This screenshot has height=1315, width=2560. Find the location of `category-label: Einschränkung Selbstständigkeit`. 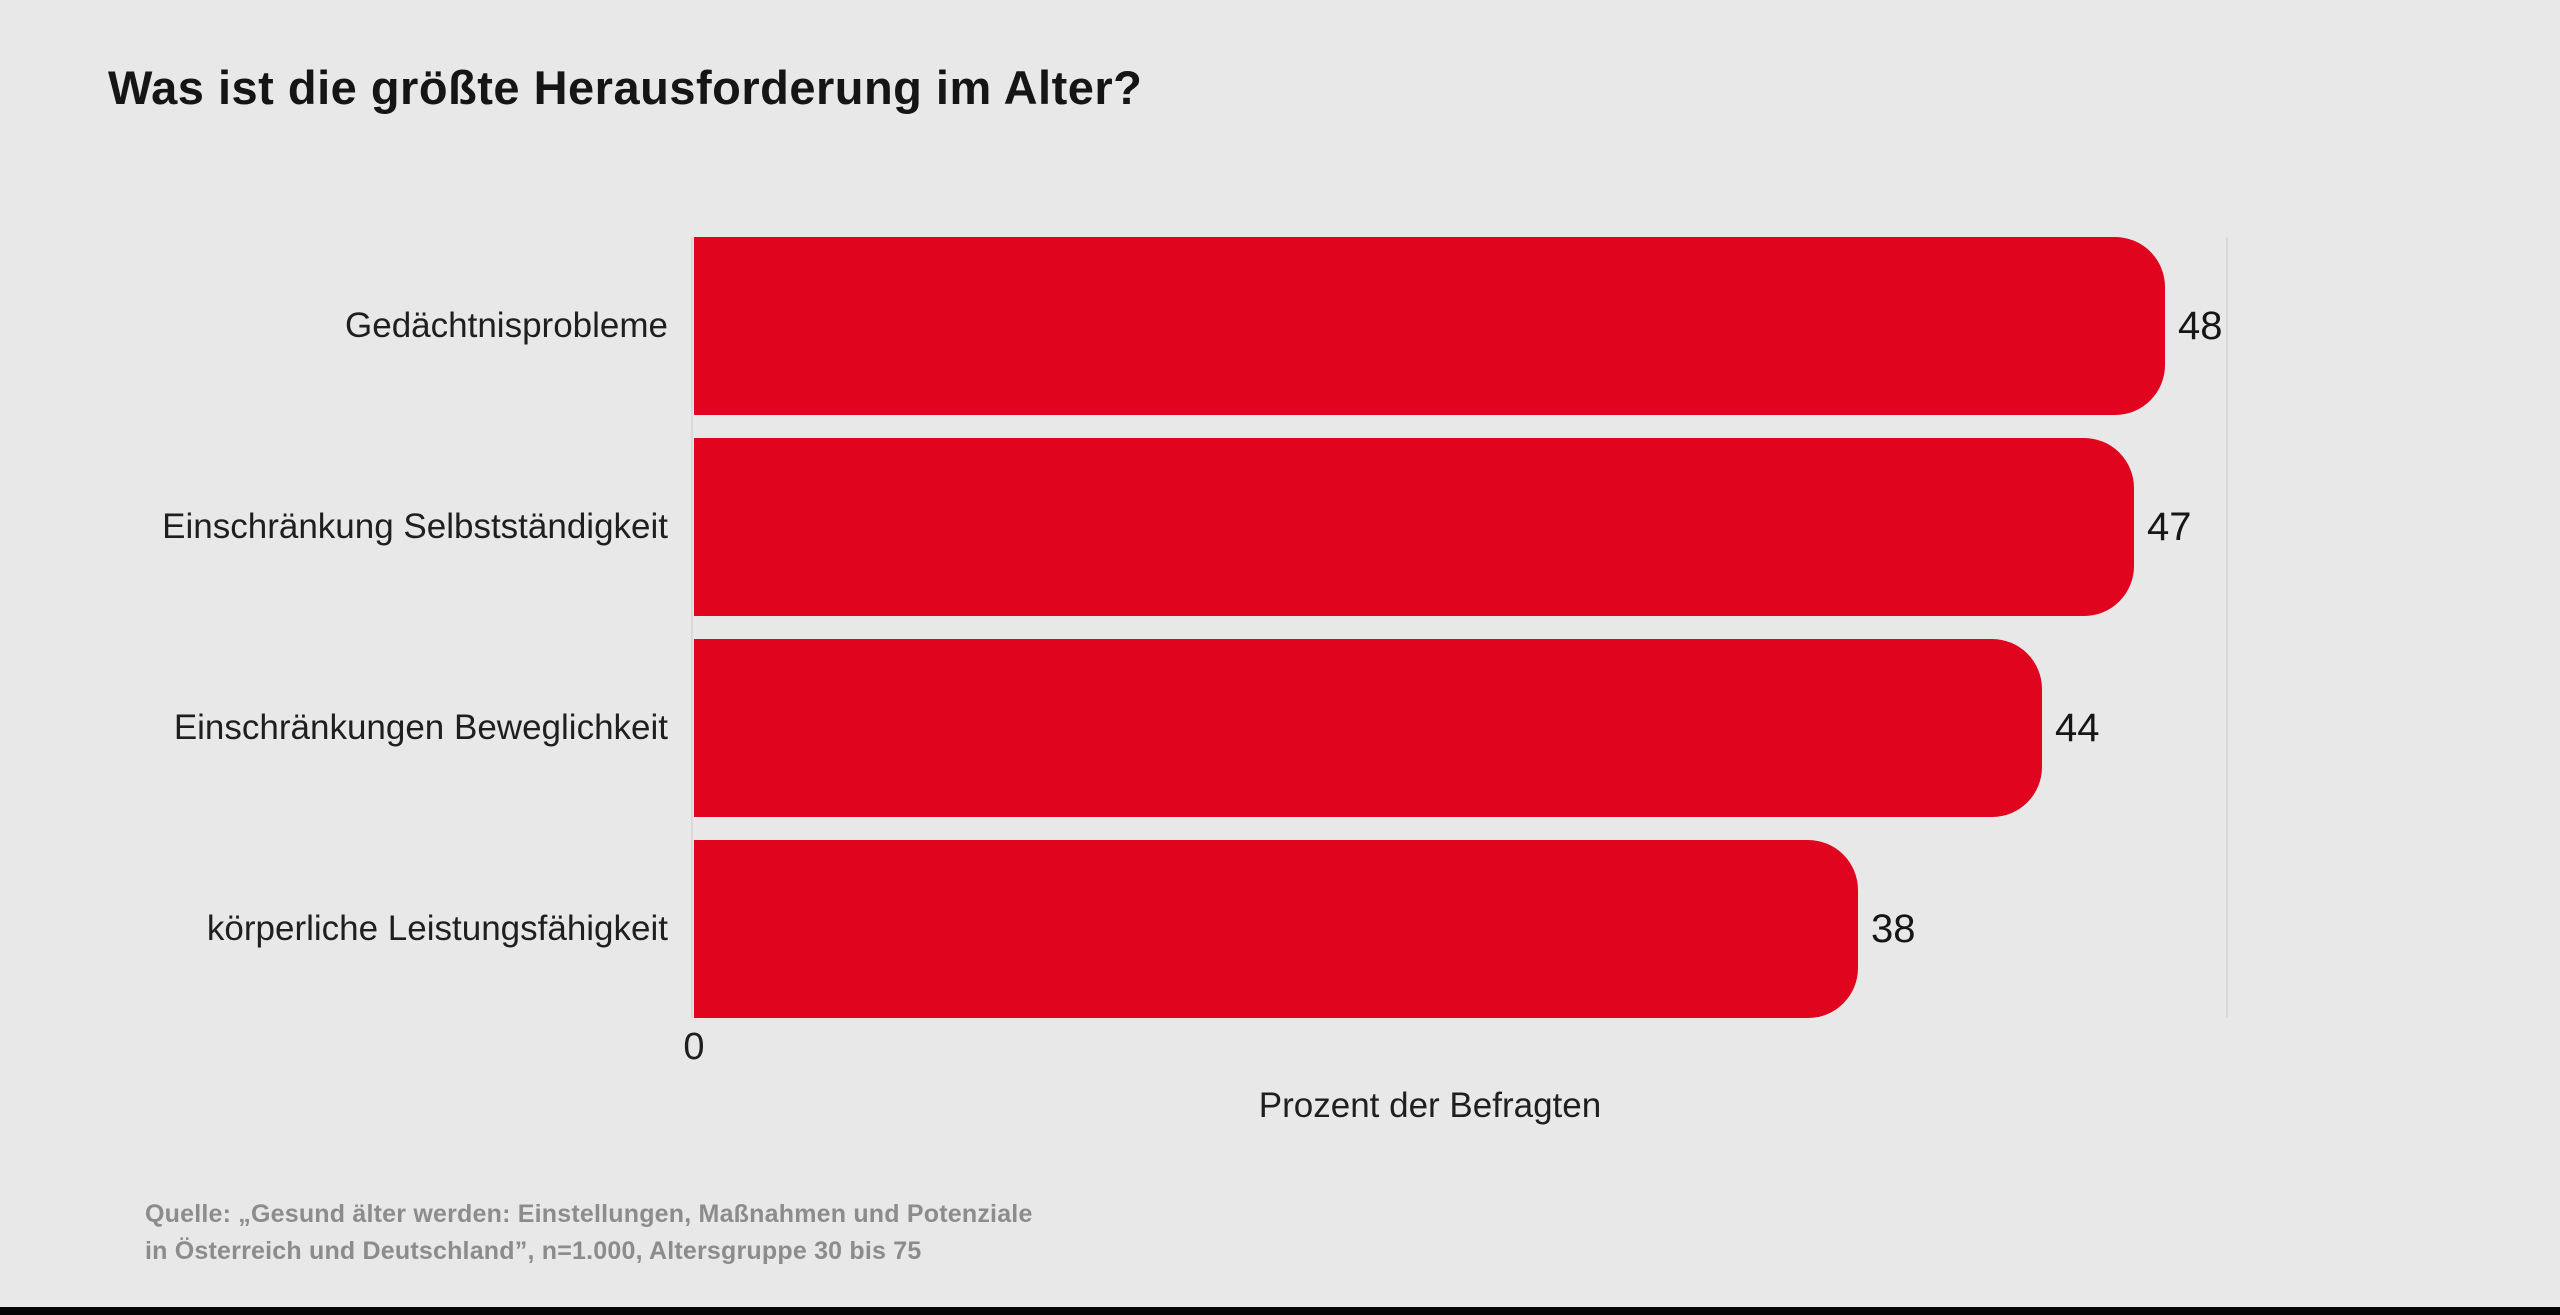

category-label: Einschränkung Selbstständigkeit is located at coordinates (415, 526).